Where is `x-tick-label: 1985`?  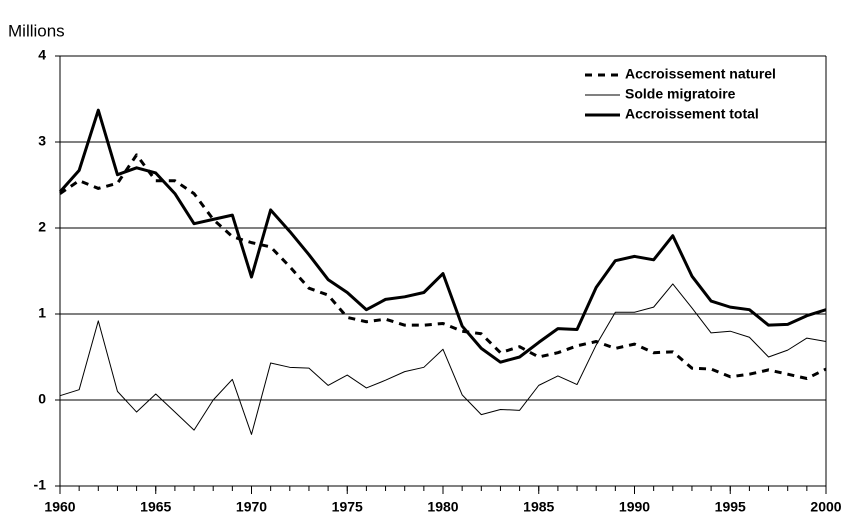
x-tick-label: 1985 is located at coordinates (538, 507).